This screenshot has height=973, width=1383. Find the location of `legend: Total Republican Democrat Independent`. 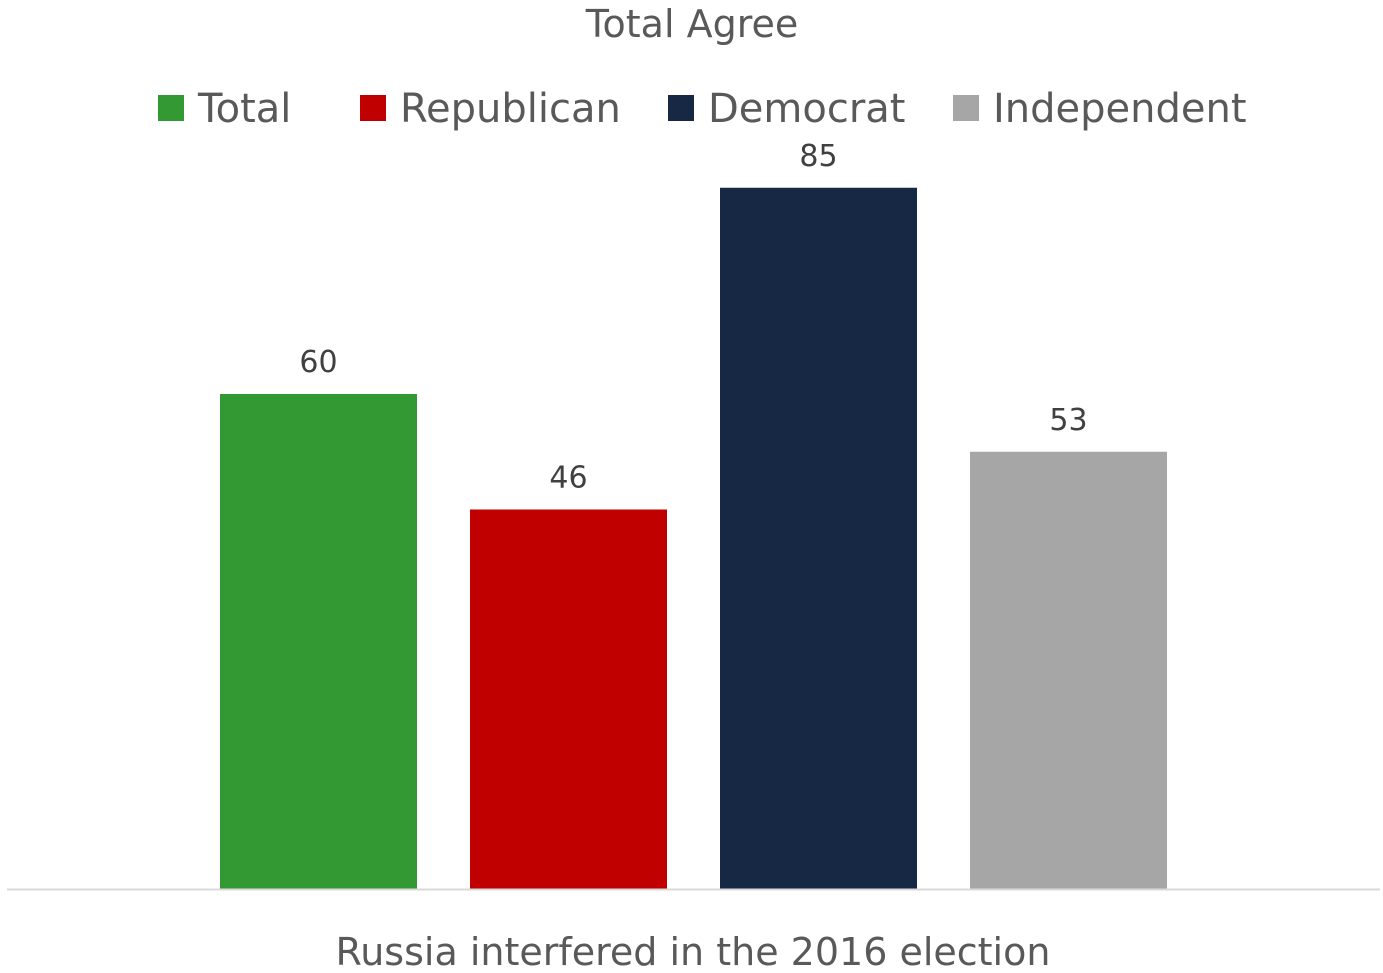

legend: Total Republican Democrat Independent is located at coordinates (702, 109).